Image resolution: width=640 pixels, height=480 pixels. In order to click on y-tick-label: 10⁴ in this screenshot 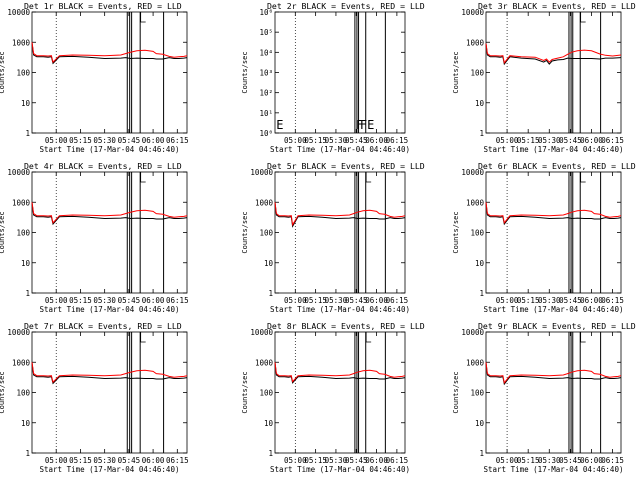, I will do `click(266, 52)`.